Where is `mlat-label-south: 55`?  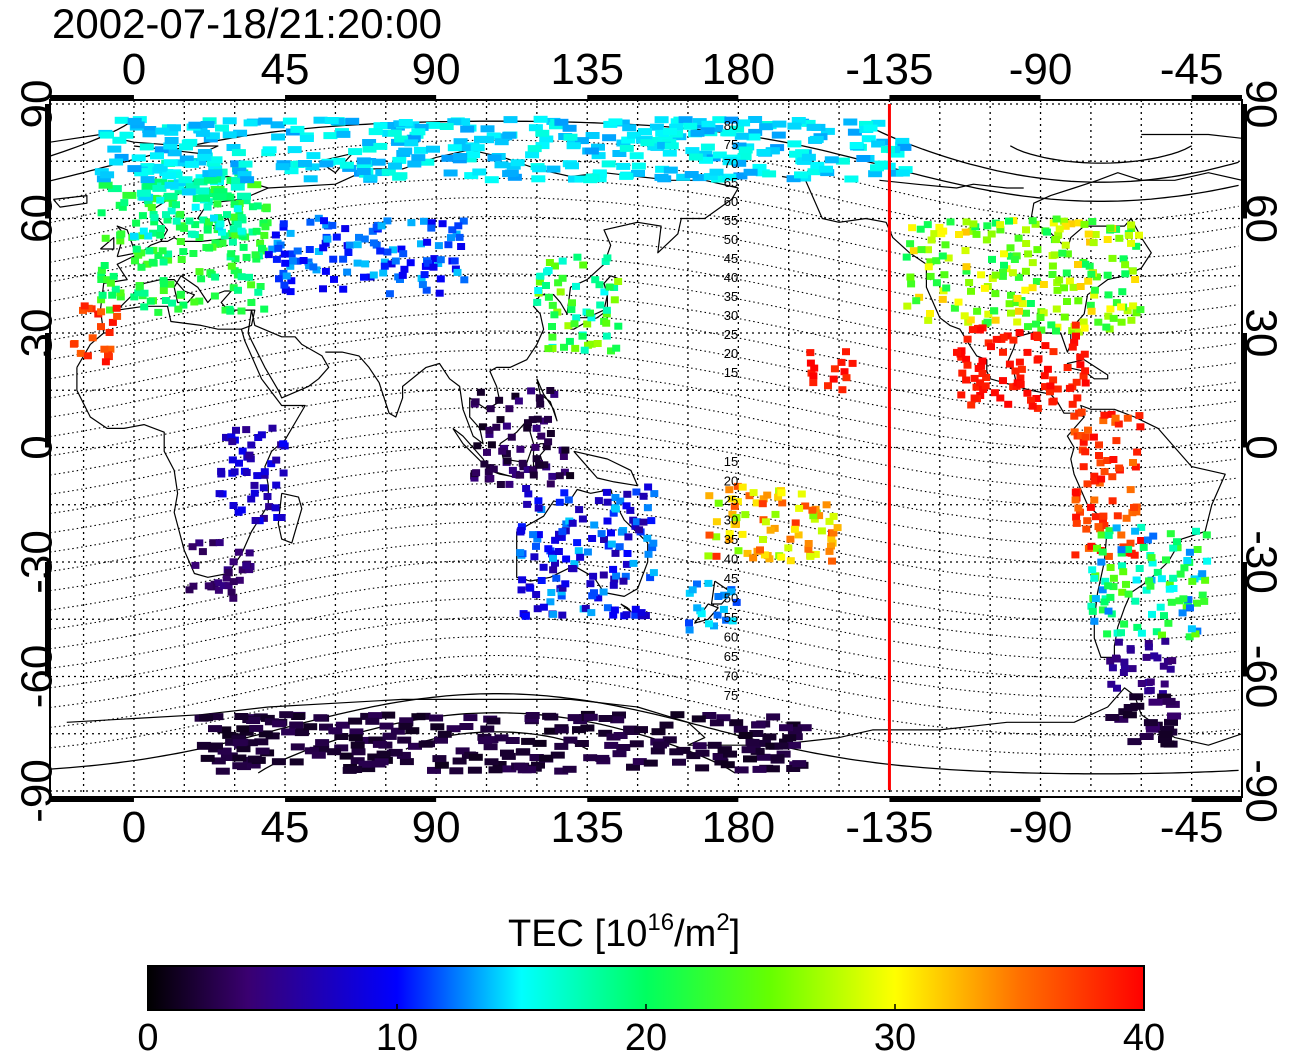
mlat-label-south: 55 is located at coordinates (731, 617).